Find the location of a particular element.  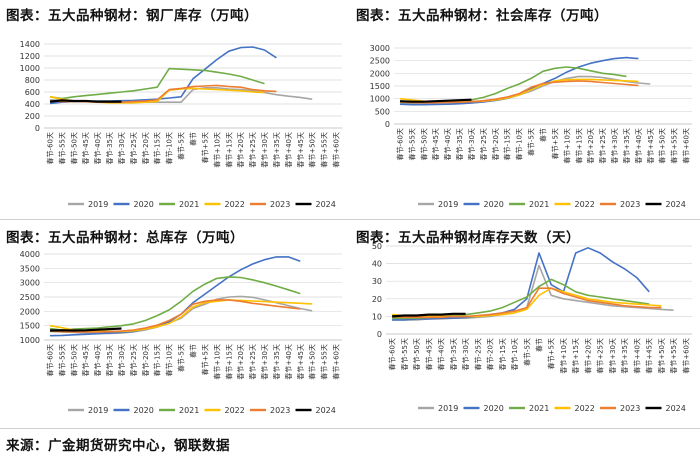

chart-title: 图表：五大品种钢材：社会库存（万吨） is located at coordinates (482, 16).